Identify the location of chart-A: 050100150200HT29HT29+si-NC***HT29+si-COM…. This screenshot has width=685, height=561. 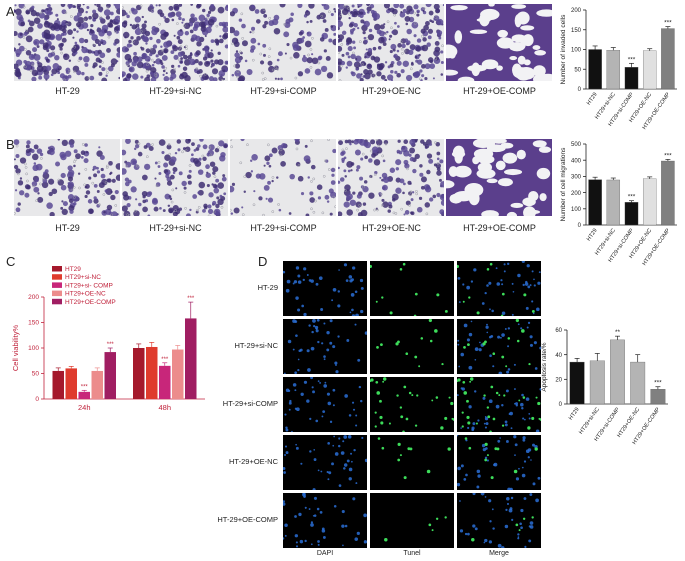
(618, 69).